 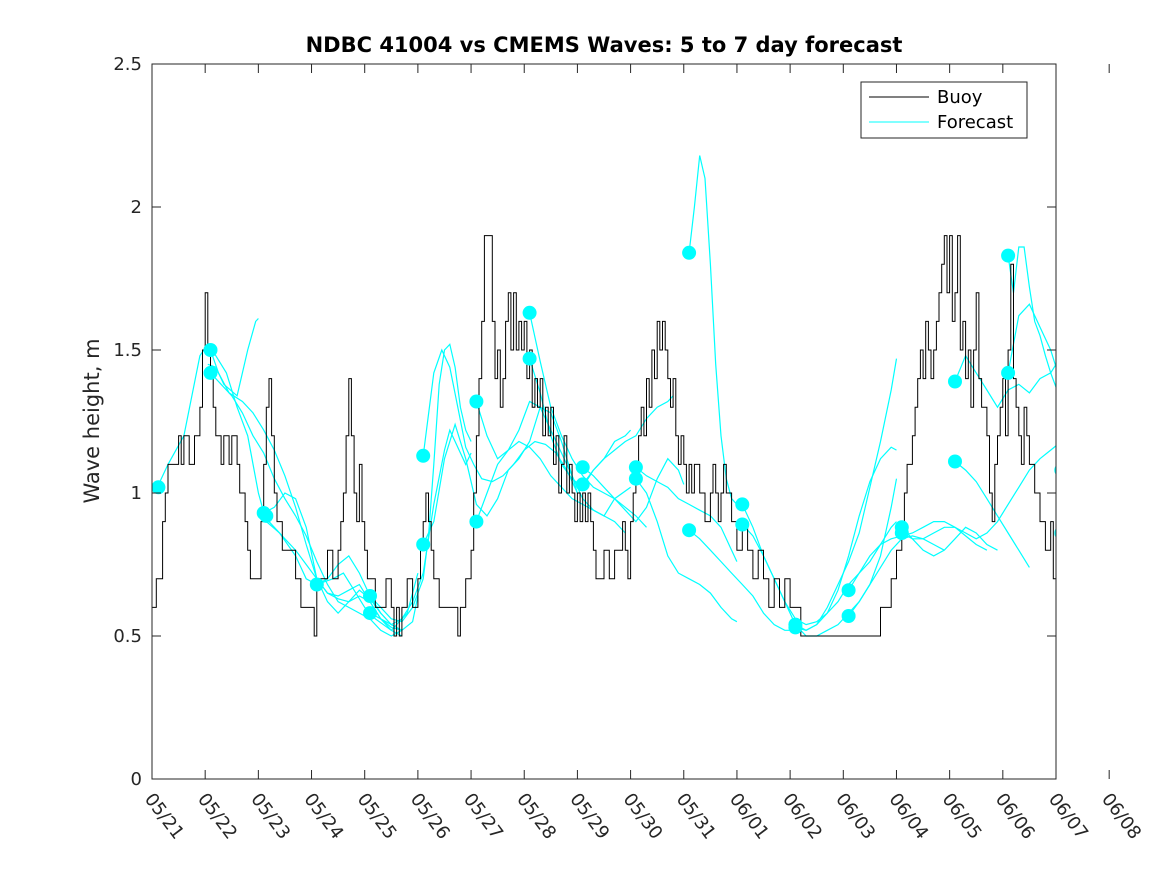 I want to click on y-tick-label: 1.5, so click(x=127, y=350).